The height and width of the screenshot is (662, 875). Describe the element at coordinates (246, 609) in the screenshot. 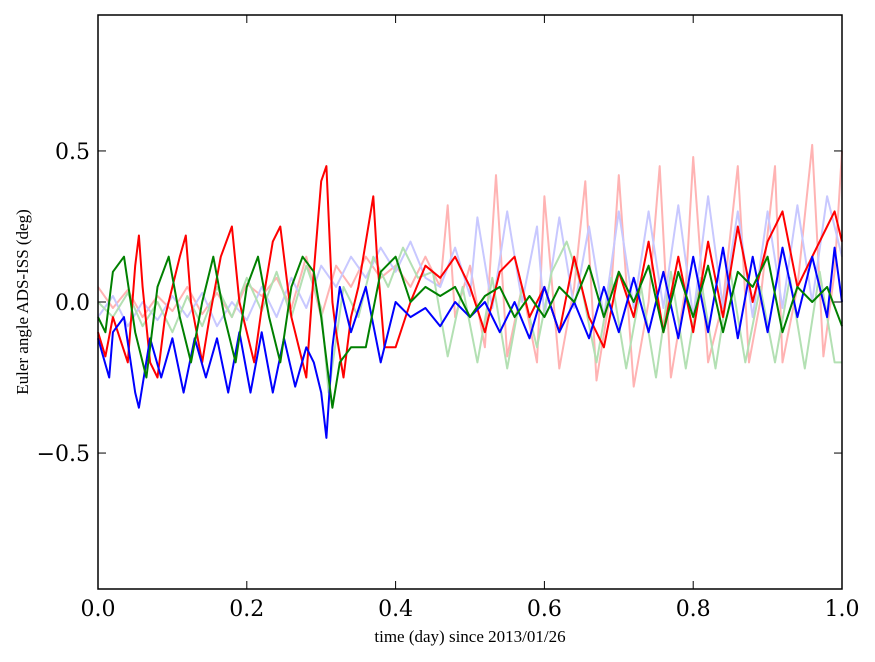

I see `x-tick-label: 0.2` at that location.